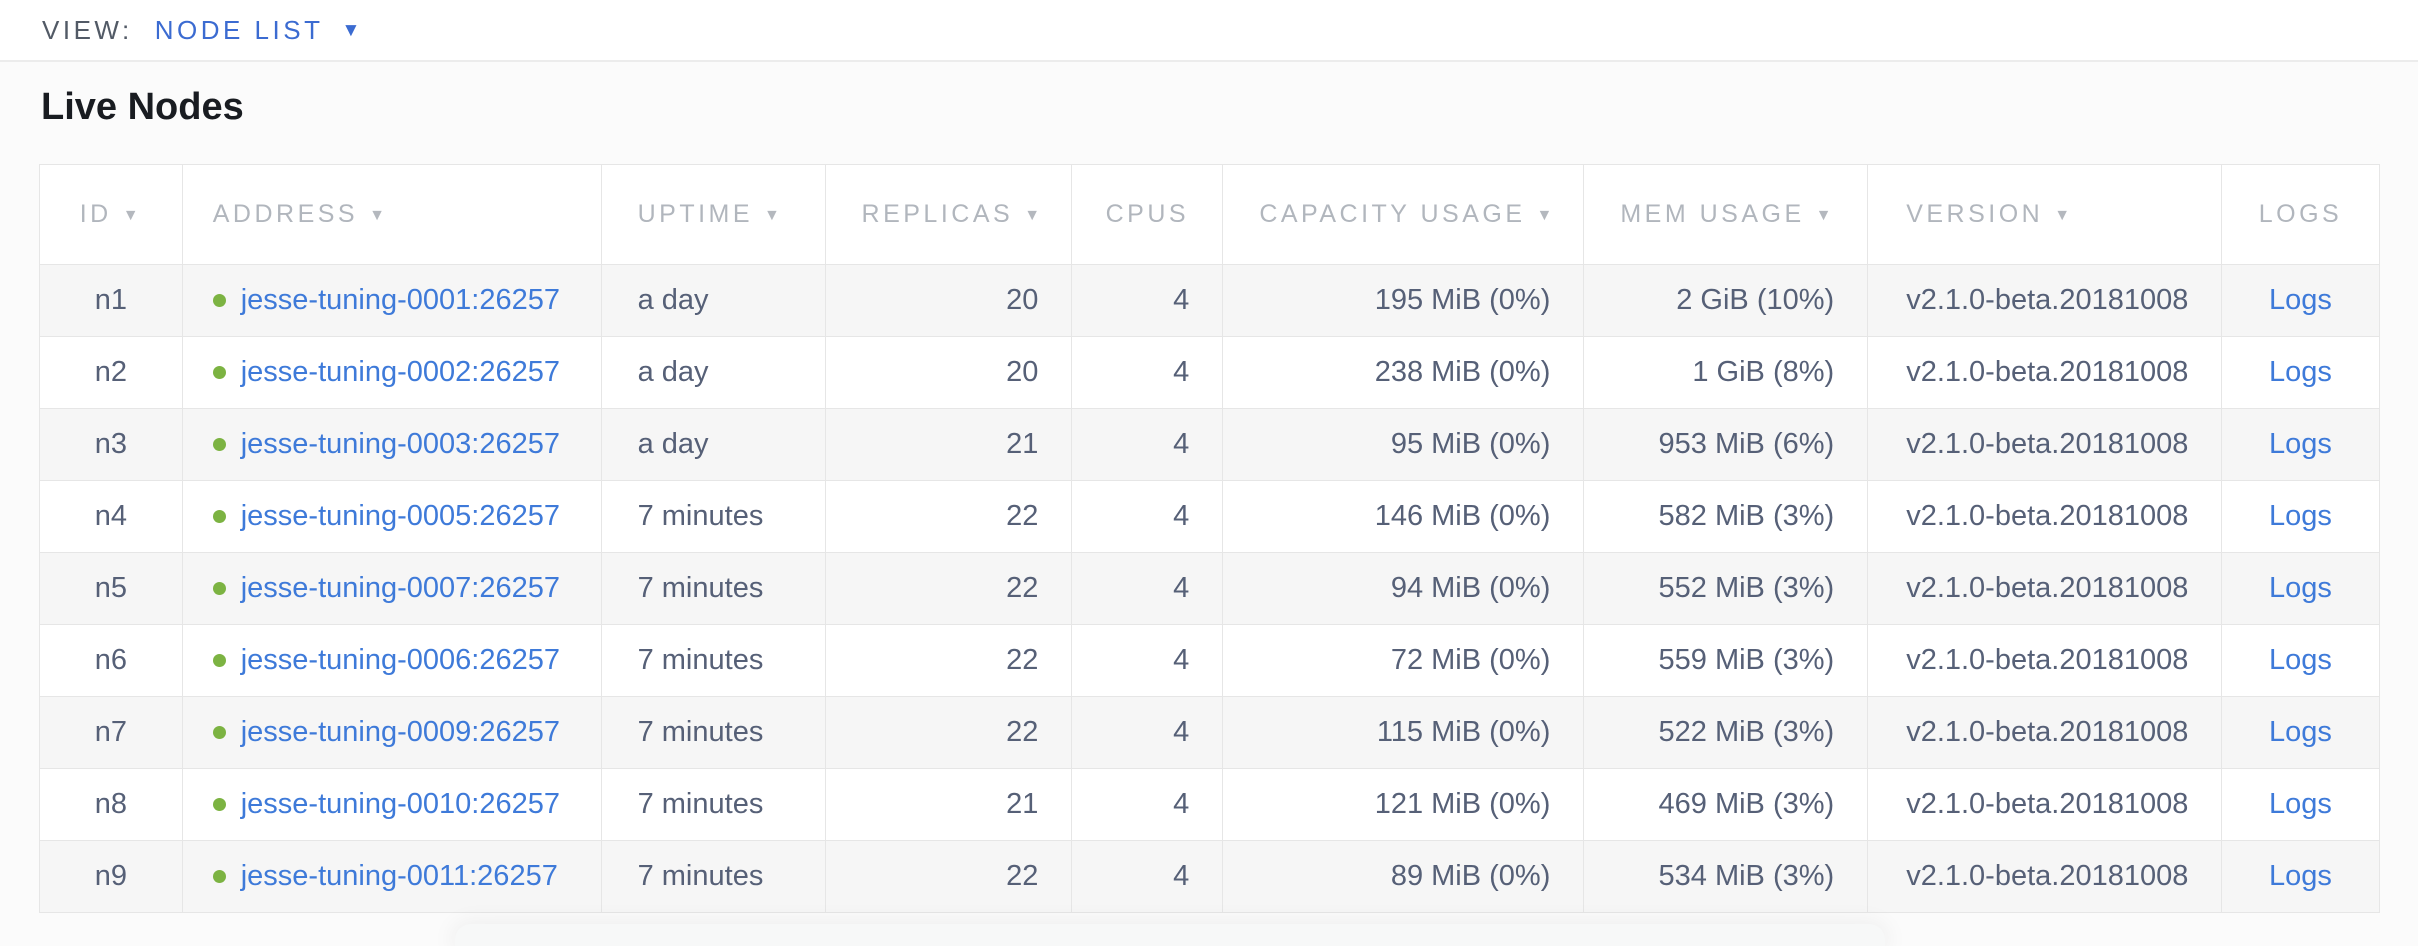  I want to click on column-header-label: VERSION, so click(1975, 214).